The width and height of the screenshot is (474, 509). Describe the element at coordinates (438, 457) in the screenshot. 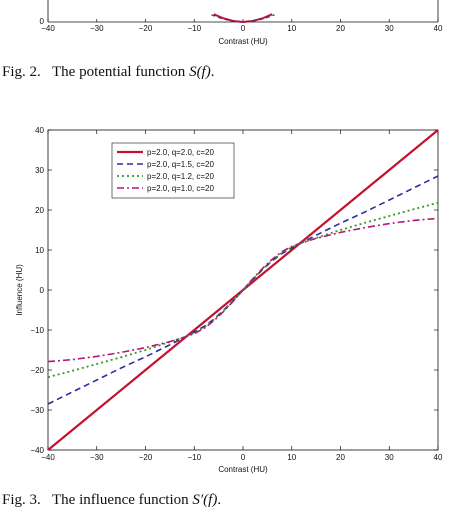

I see `x-tick-label: 40` at that location.